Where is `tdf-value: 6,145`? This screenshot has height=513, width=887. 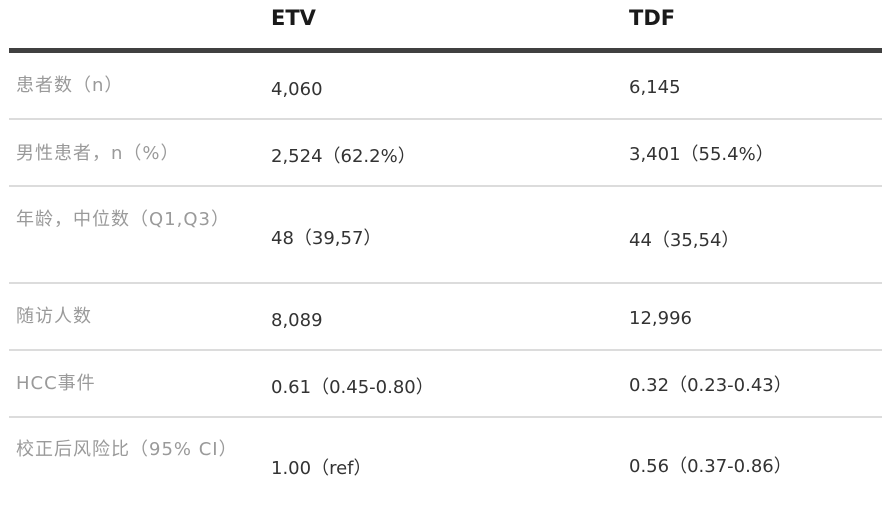
tdf-value: 6,145 is located at coordinates (655, 87).